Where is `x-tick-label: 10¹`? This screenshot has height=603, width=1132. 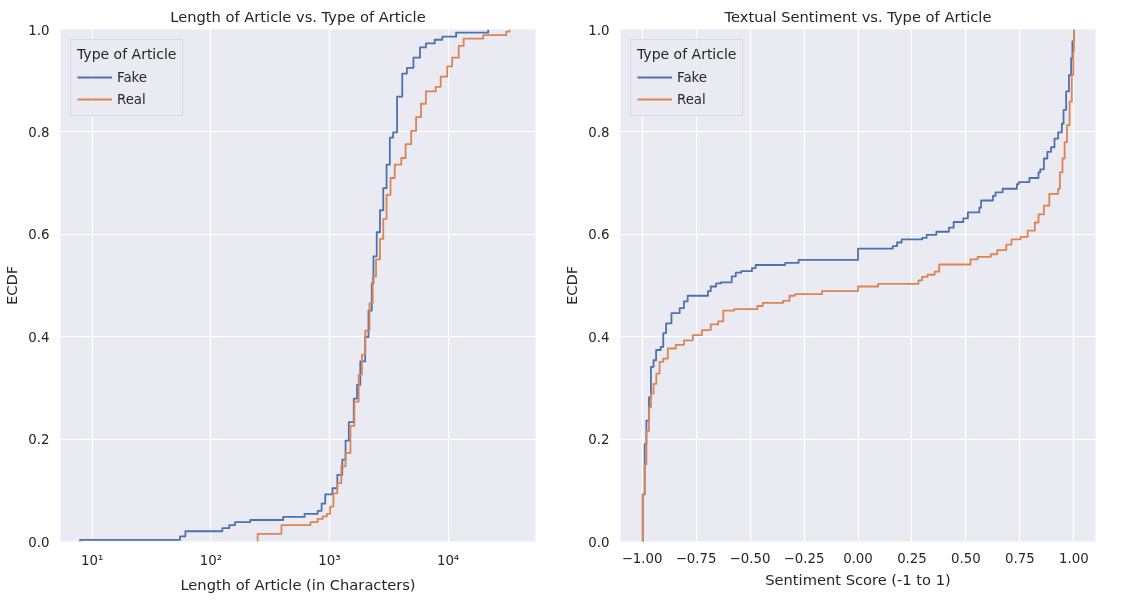 x-tick-label: 10¹ is located at coordinates (92, 560).